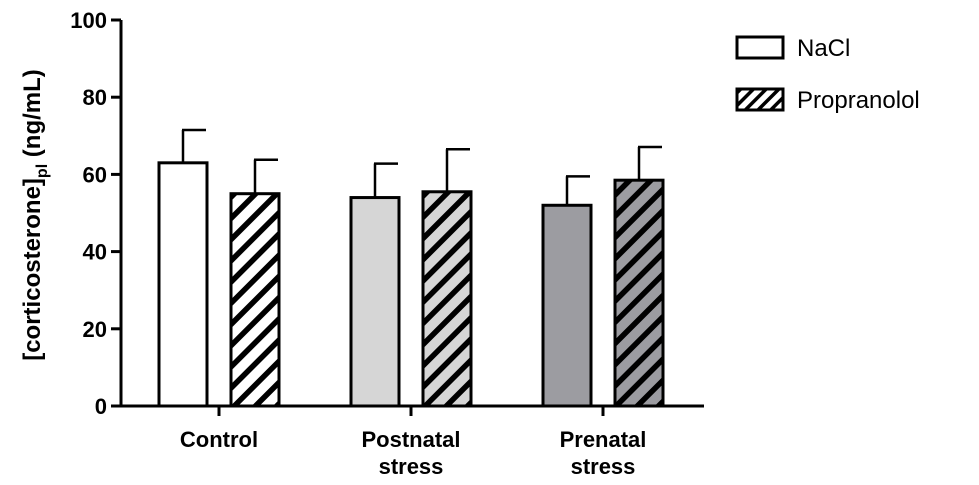 This screenshot has height=485, width=979. Describe the element at coordinates (95, 329) in the screenshot. I see `y-tick-label: 20` at that location.